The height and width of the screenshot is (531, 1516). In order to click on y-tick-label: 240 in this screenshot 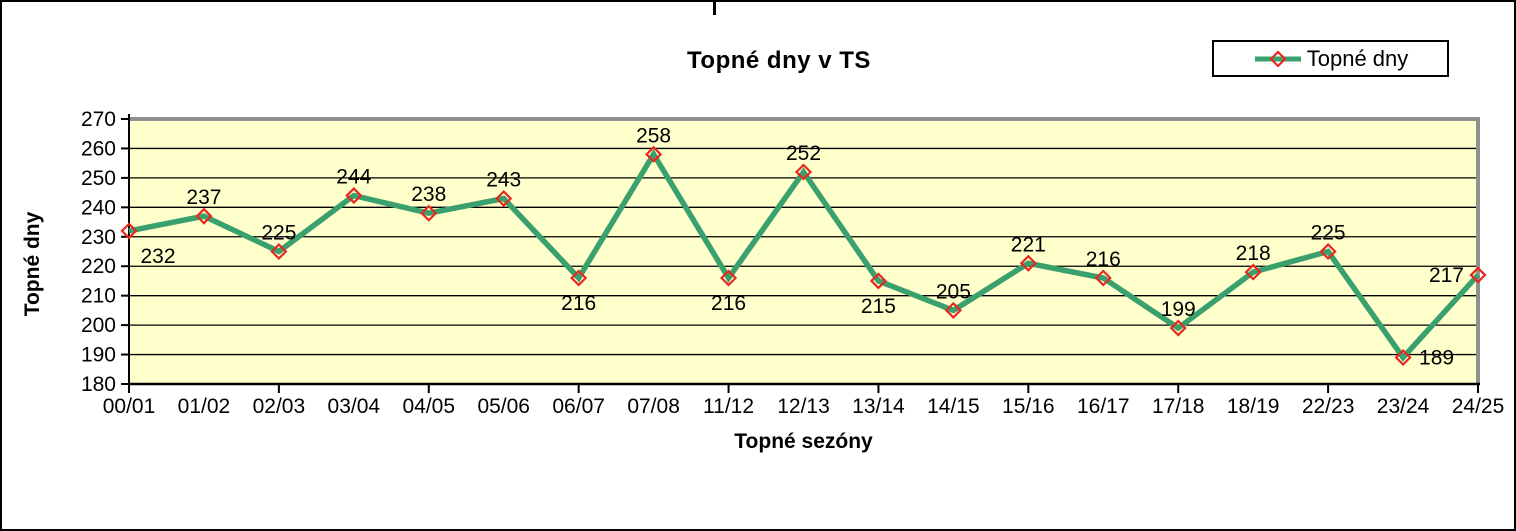, I will do `click(98, 207)`.